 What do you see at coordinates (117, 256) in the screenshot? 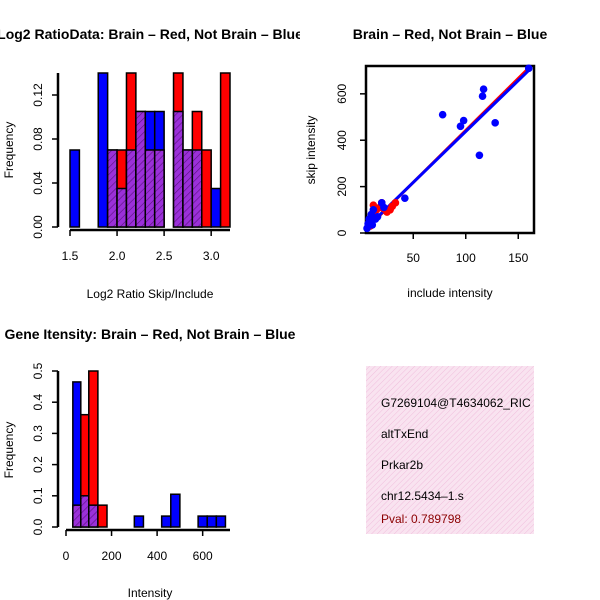
I see `x-tick-label: 2.0` at bounding box center [117, 256].